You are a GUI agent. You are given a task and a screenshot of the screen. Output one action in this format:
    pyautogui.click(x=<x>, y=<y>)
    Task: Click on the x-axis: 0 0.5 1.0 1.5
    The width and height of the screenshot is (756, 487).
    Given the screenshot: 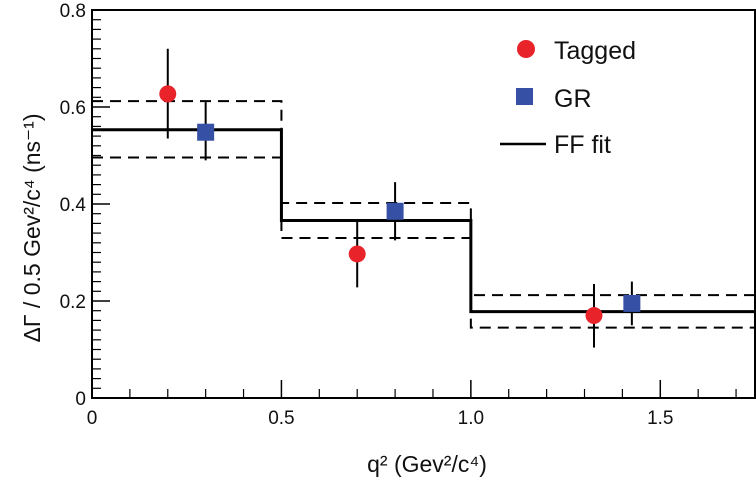 What is the action you would take?
    pyautogui.click(x=412, y=404)
    